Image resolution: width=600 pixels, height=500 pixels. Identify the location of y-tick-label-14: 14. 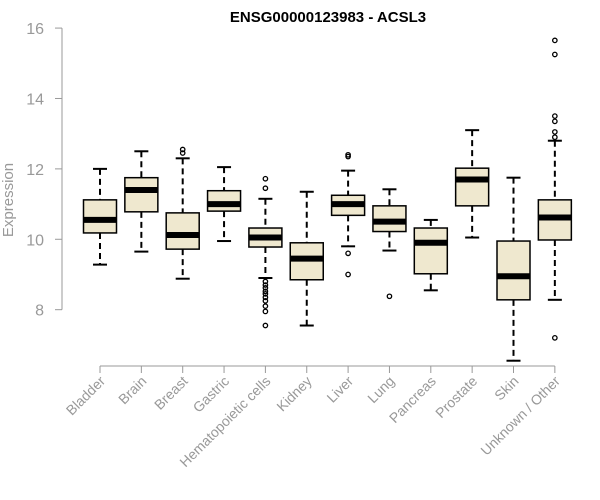
(35, 99).